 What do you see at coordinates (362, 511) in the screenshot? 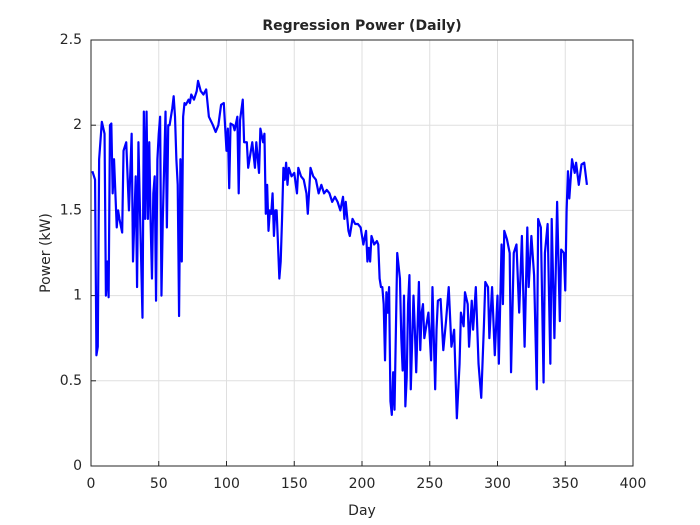
I see `x-axis-label: Day` at bounding box center [362, 511].